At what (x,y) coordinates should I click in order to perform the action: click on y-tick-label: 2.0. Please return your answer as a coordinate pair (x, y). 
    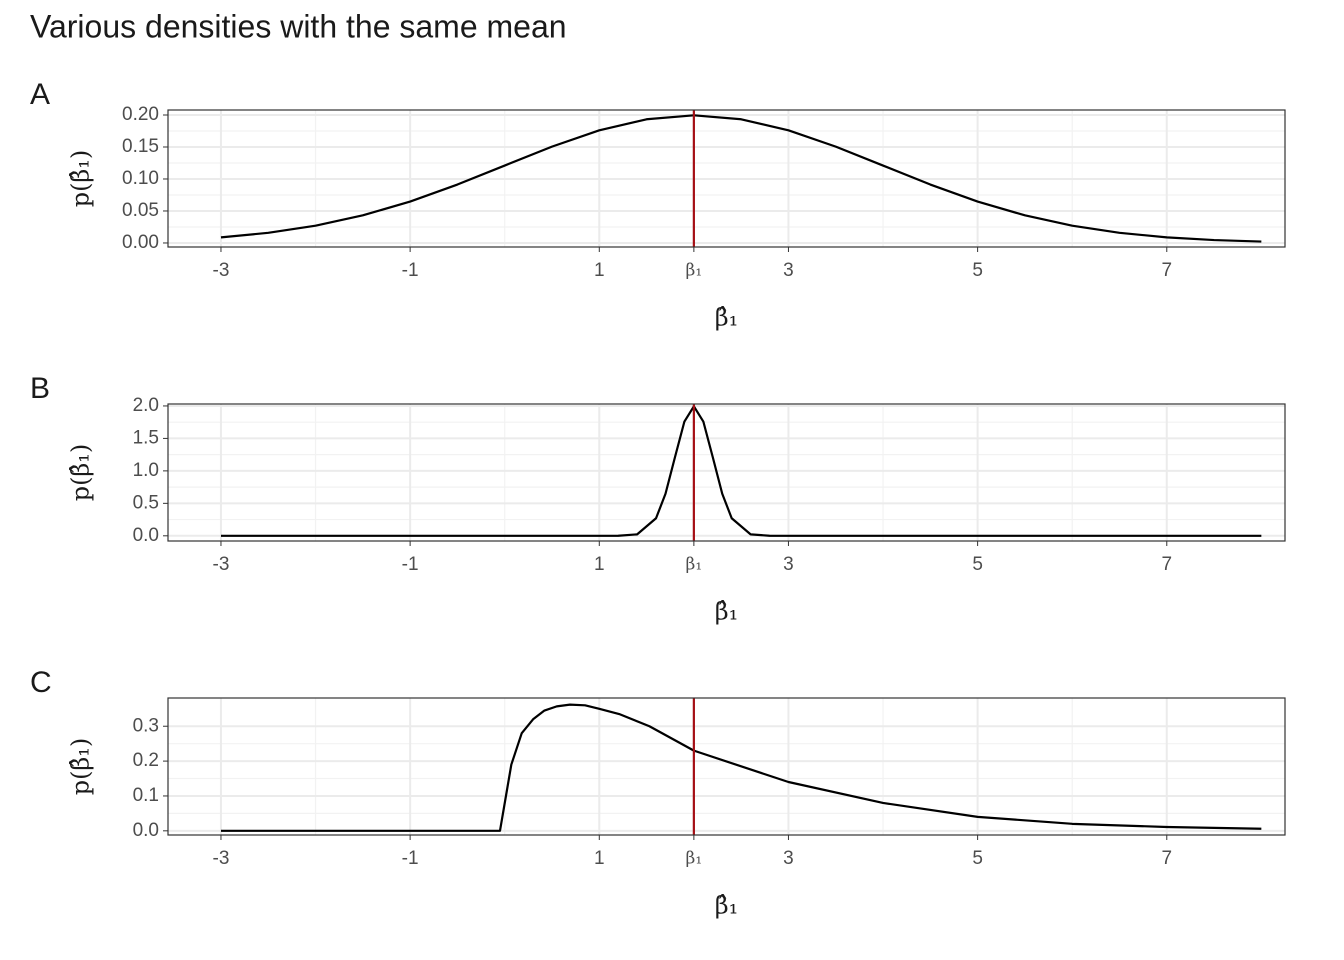
    Looking at the image, I should click on (146, 405).